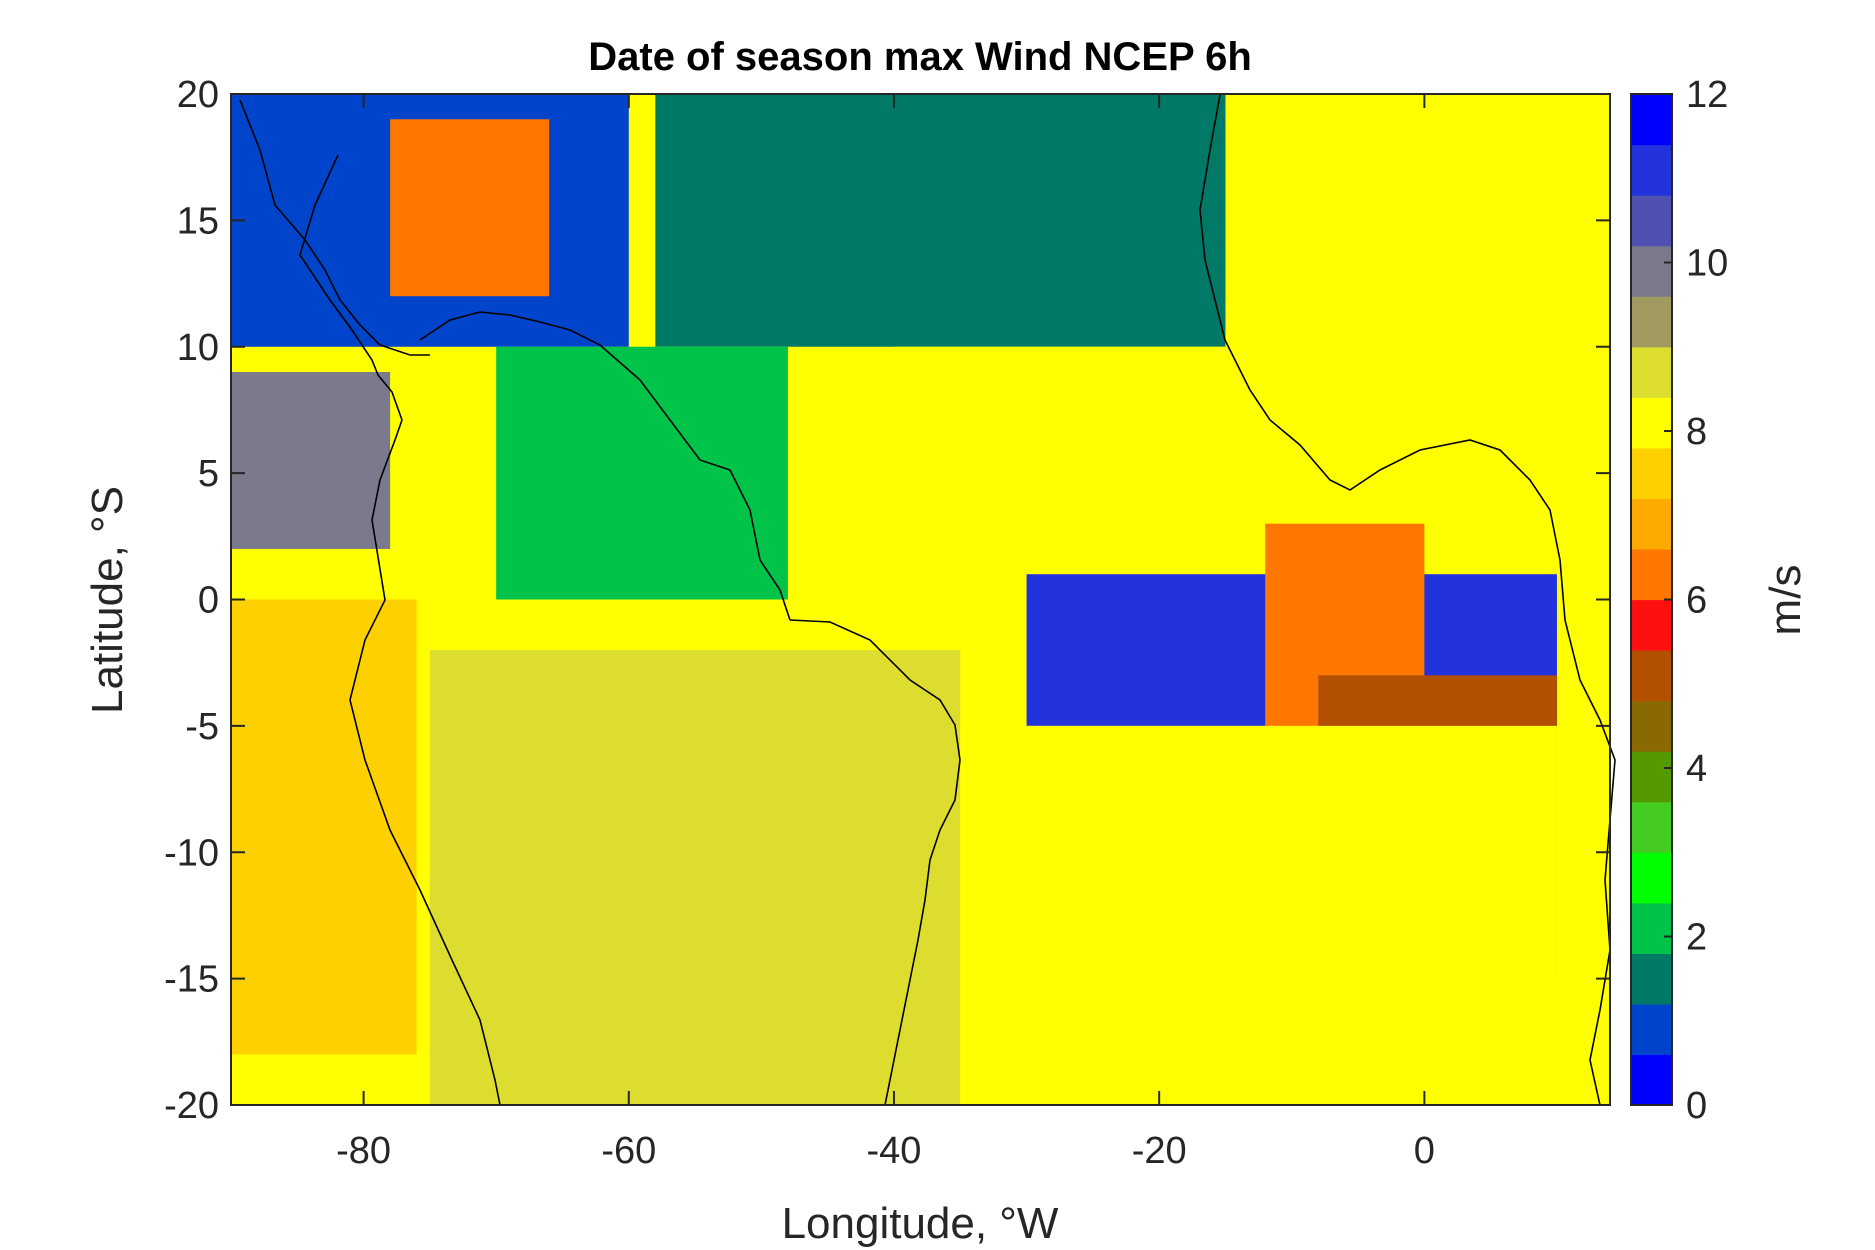  What do you see at coordinates (334, 227) in the screenshot?
I see `coastline-central-america` at bounding box center [334, 227].